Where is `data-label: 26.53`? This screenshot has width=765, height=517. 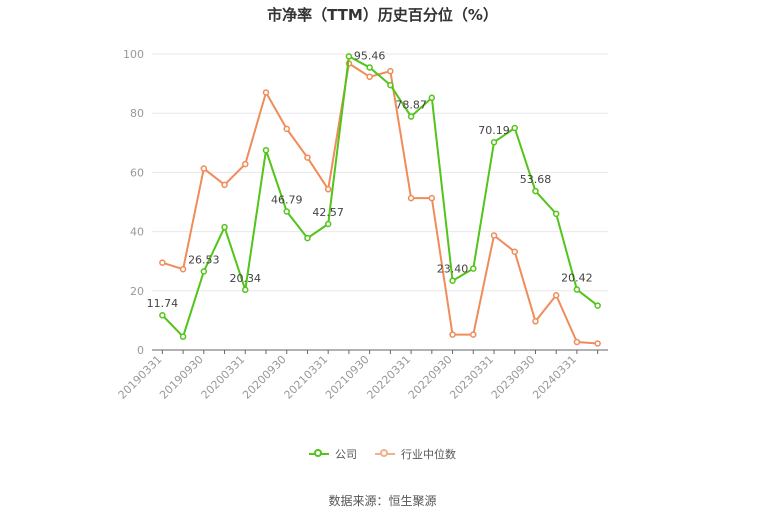
data-label: 26.53 is located at coordinates (204, 259).